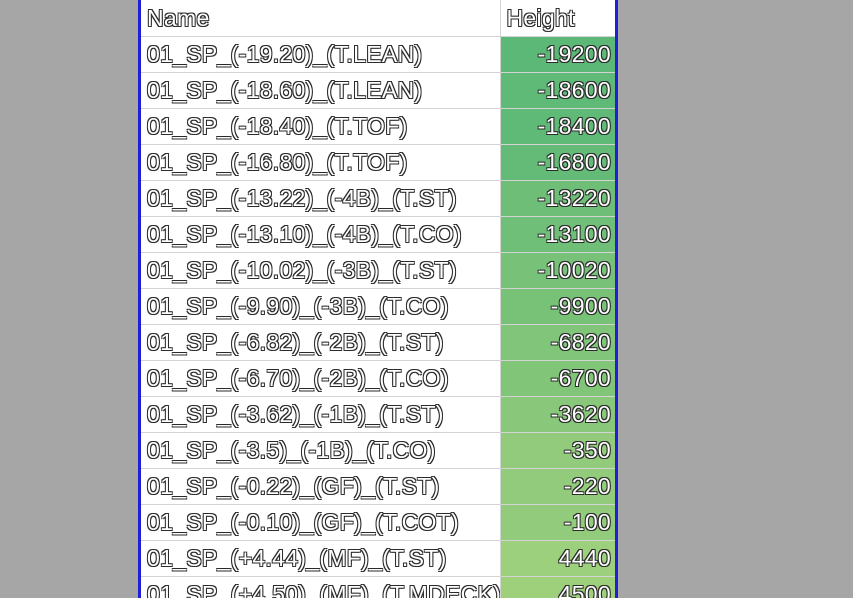 Image resolution: width=853 pixels, height=598 pixels. I want to click on table-row: 01_SP_(+4.50)_(MF)_(T.MDECK) 4500, so click(378, 587).